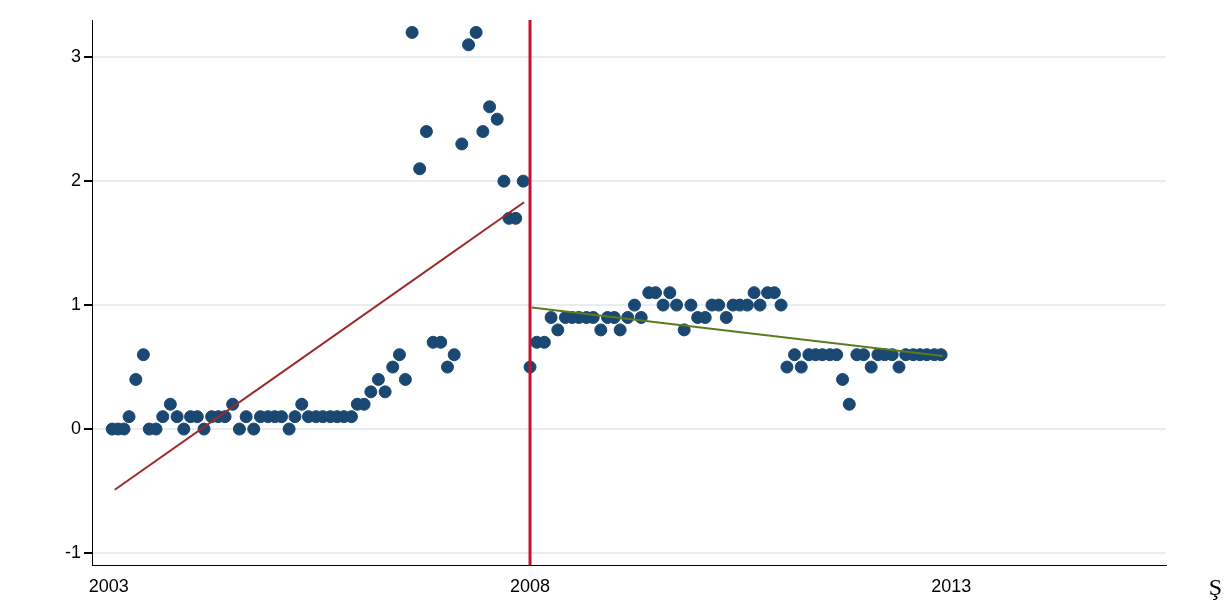  Describe the element at coordinates (75, 428) in the screenshot. I see `y-tick-label: 0` at that location.